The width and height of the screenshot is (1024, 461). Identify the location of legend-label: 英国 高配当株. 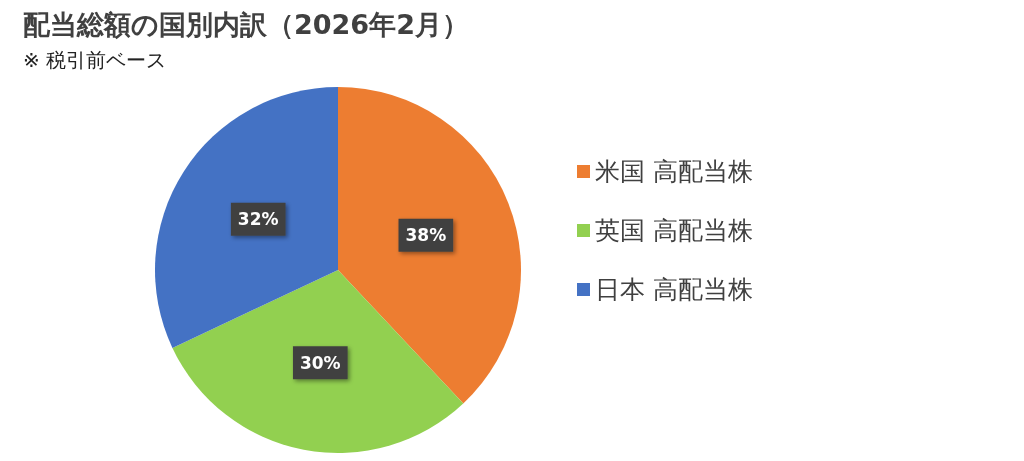
(674, 230).